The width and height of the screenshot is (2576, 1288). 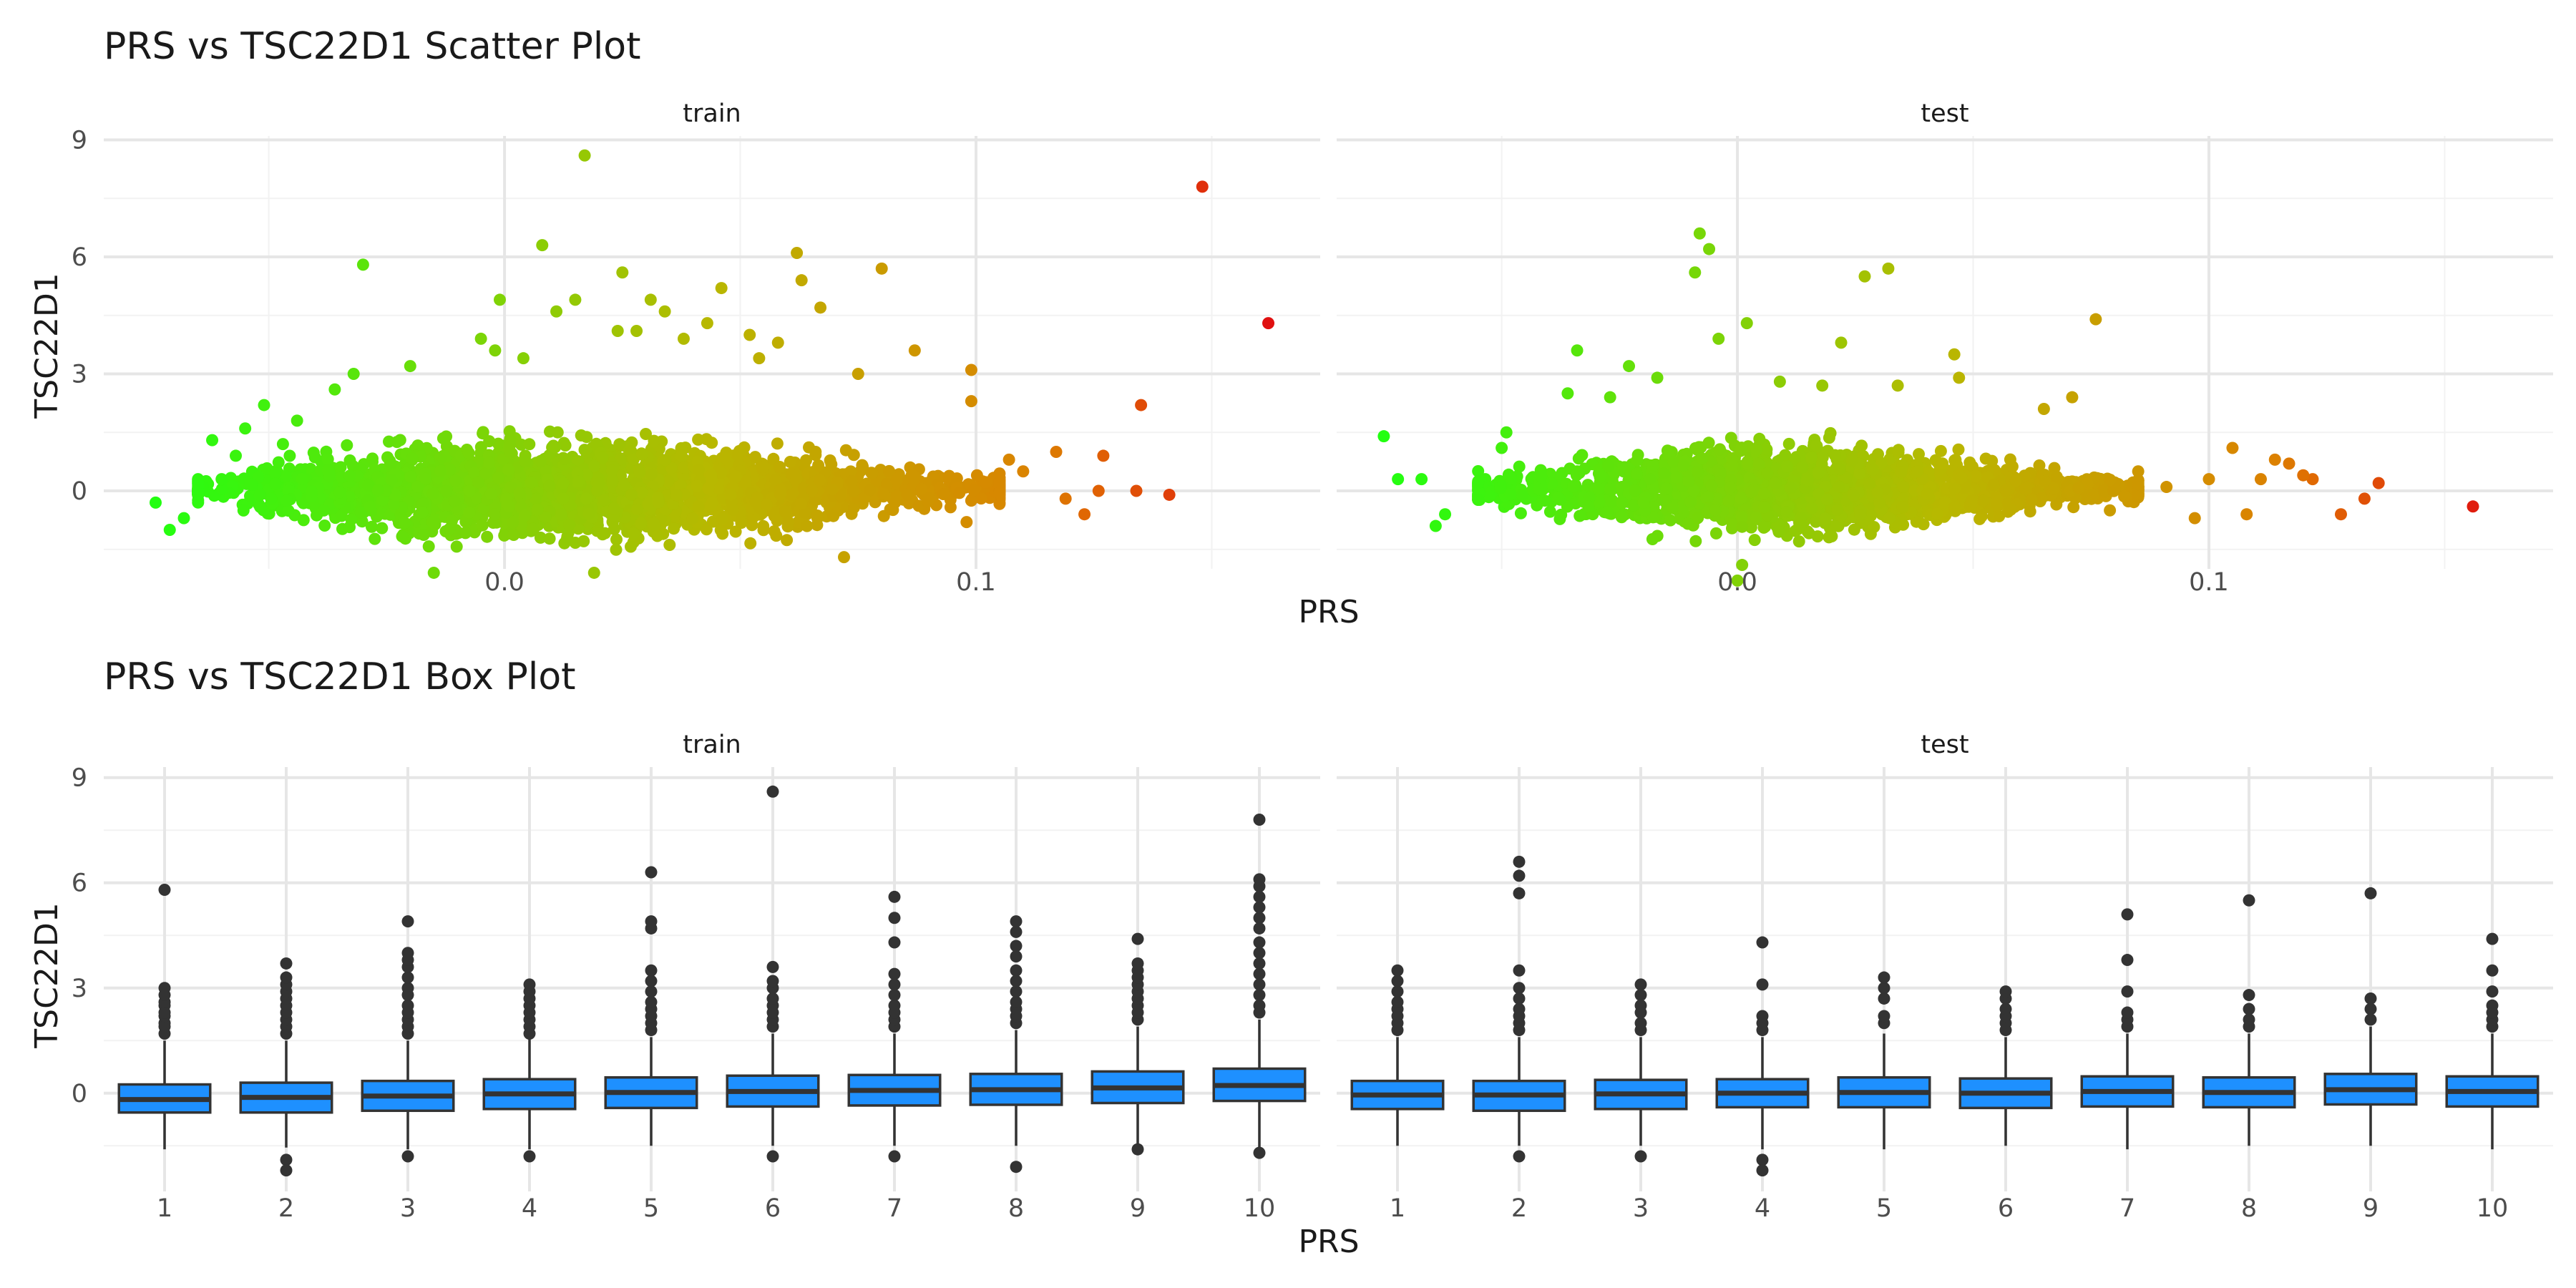 What do you see at coordinates (79, 778) in the screenshot?
I see `y-tick-label: 9` at bounding box center [79, 778].